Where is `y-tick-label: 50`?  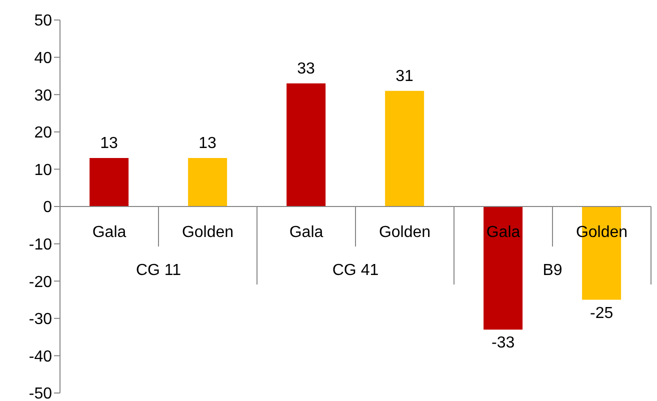
y-tick-label: 50 is located at coordinates (43, 21).